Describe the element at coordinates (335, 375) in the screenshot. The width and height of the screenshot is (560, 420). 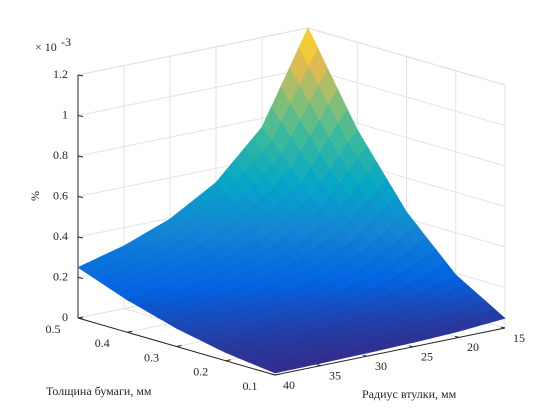
I see `y-tick-label: 35` at that location.